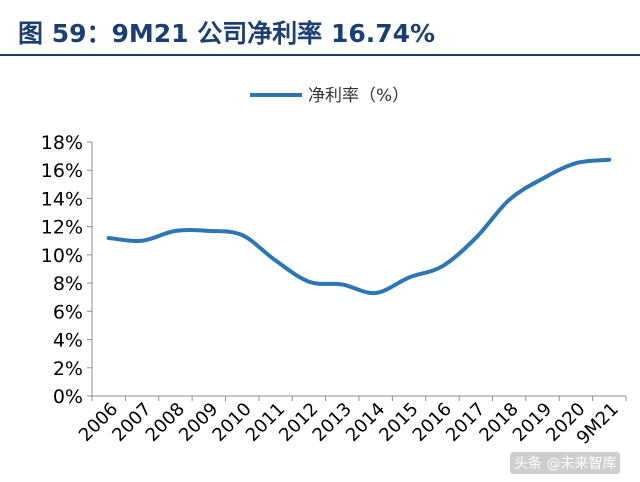 The image size is (640, 482). I want to click on legend: 净利率（%）, so click(329, 96).